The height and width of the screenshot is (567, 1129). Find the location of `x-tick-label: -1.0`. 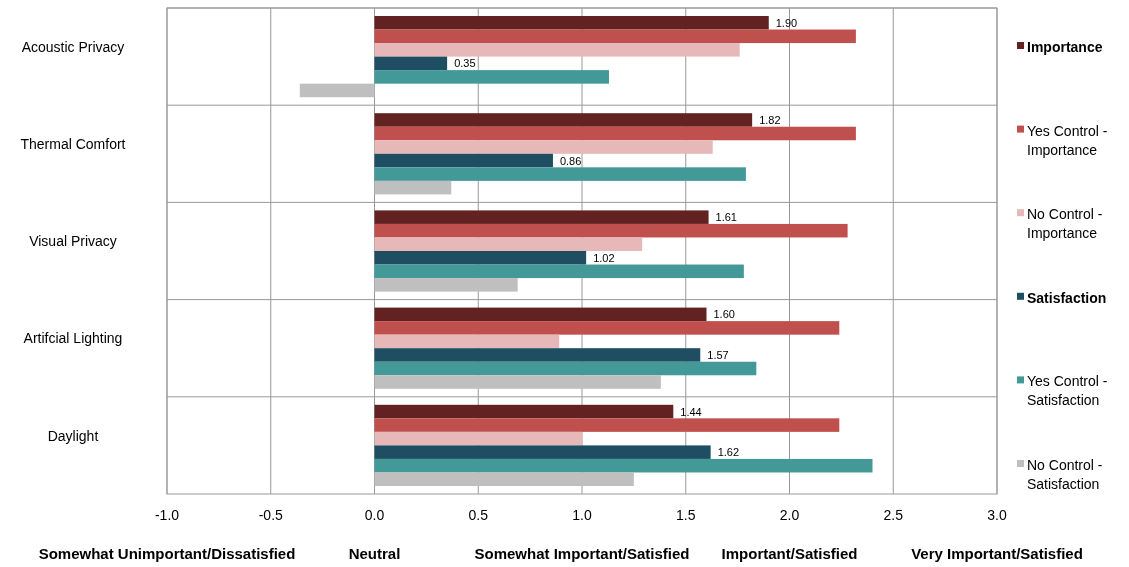

x-tick-label: -1.0 is located at coordinates (167, 515).